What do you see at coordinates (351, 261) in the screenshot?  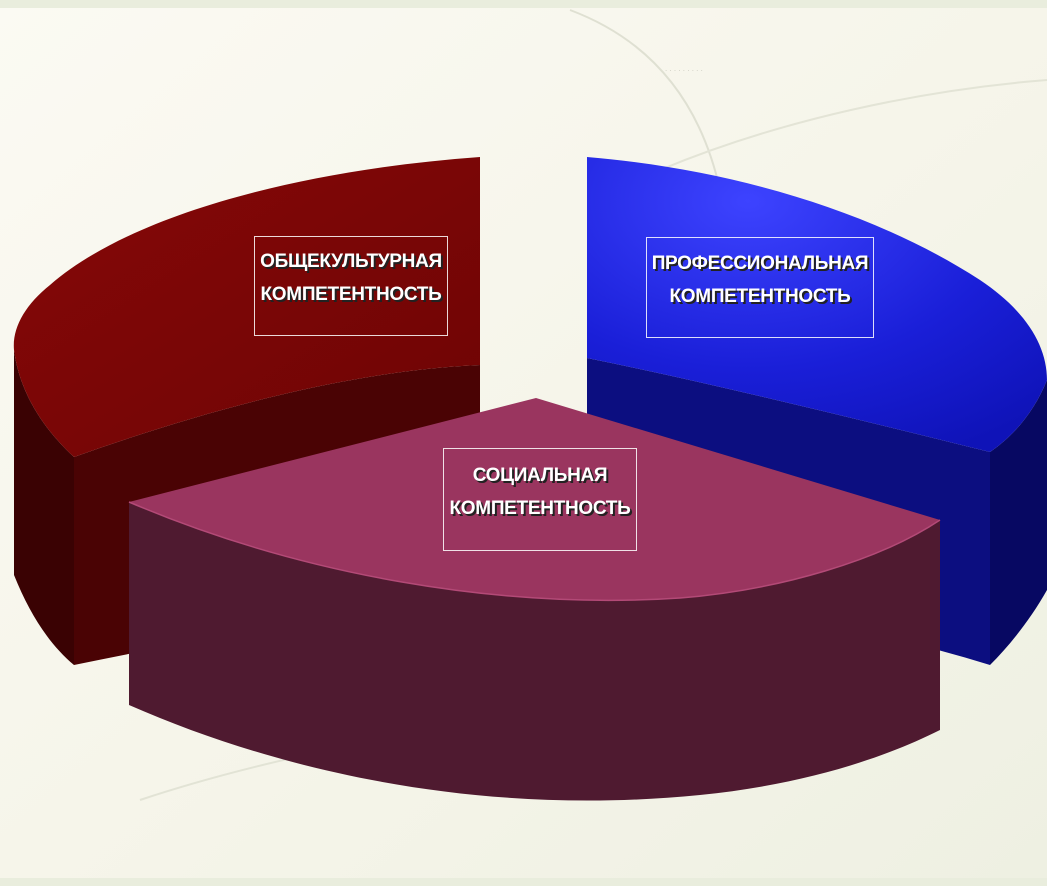 I see `general-label-line1: ОБЩЕКУЛЬТУРНАЯ` at bounding box center [351, 261].